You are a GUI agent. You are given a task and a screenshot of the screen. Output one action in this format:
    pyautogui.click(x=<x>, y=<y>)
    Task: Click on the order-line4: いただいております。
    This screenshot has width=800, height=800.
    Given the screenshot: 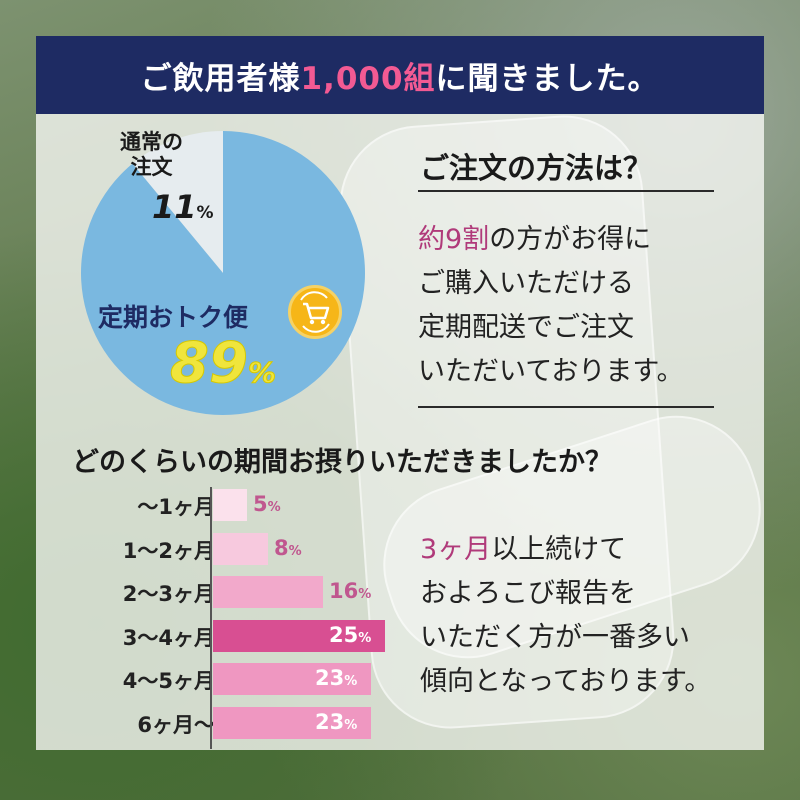 What is the action you would take?
    pyautogui.click(x=551, y=371)
    